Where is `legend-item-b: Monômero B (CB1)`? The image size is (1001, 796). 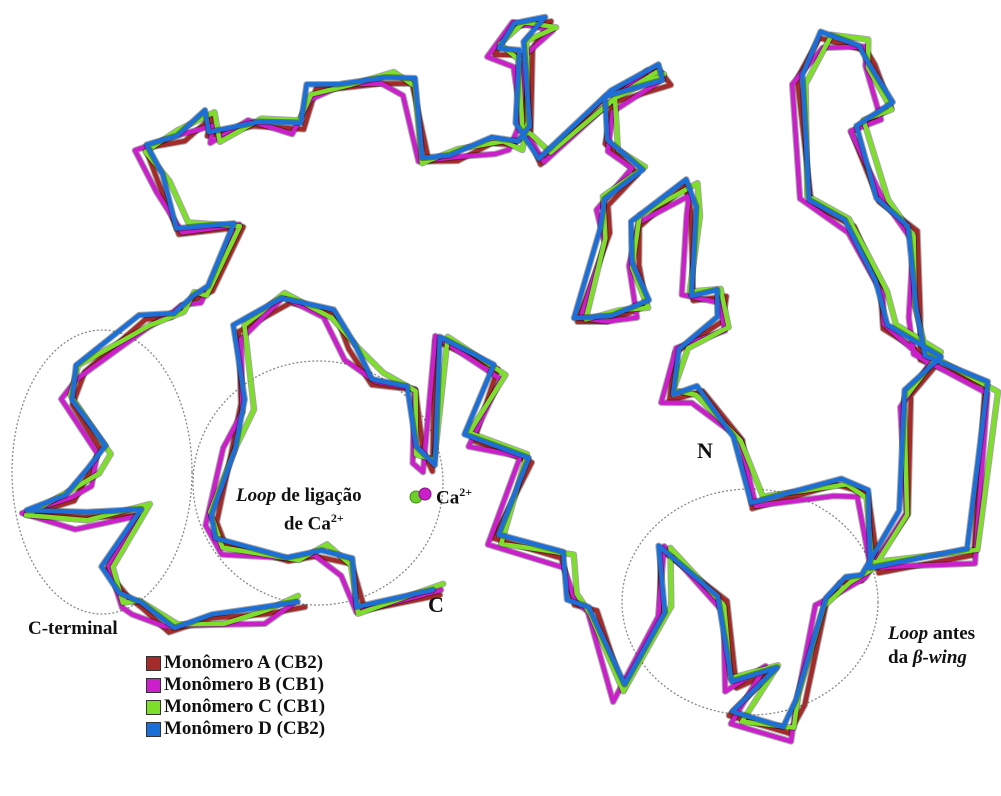
legend-item-b: Monômero B (CB1) is located at coordinates (235, 685).